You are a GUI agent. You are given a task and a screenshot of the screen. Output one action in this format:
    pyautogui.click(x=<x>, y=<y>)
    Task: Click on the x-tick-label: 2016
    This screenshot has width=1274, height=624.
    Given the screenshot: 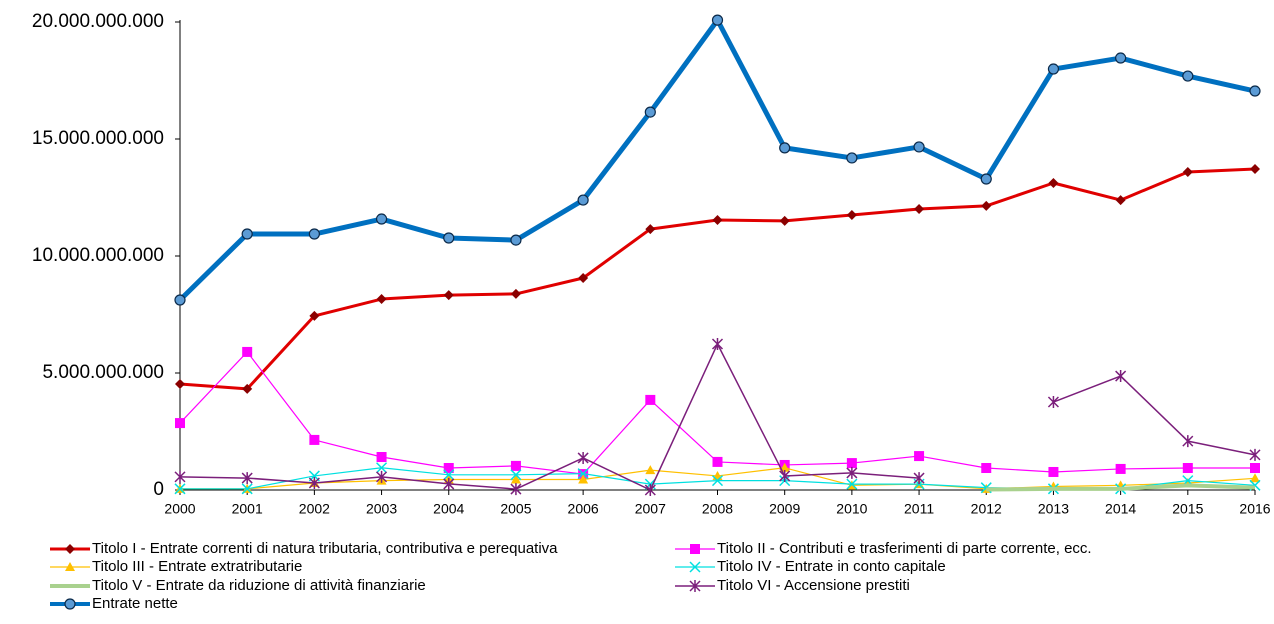 What is the action you would take?
    pyautogui.click(x=1254, y=509)
    